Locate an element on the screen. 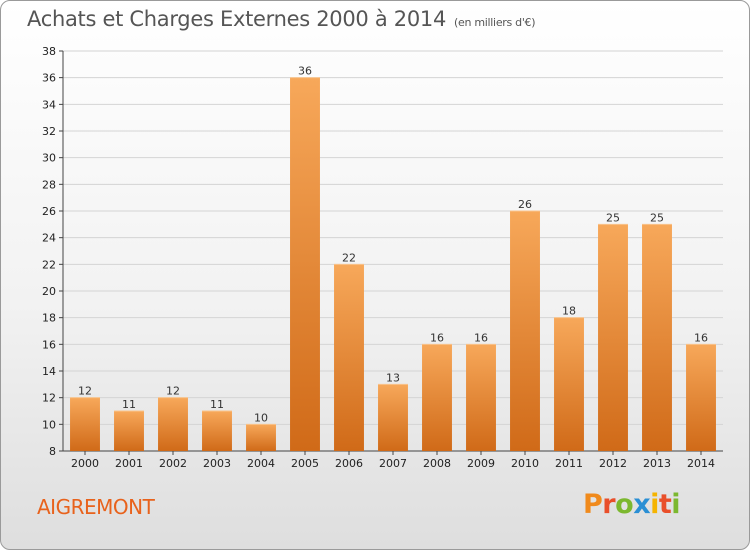 The height and width of the screenshot is (550, 750). chart-title-text: Achats et Charges Externes 2000 à 2014 is located at coordinates (237, 19).